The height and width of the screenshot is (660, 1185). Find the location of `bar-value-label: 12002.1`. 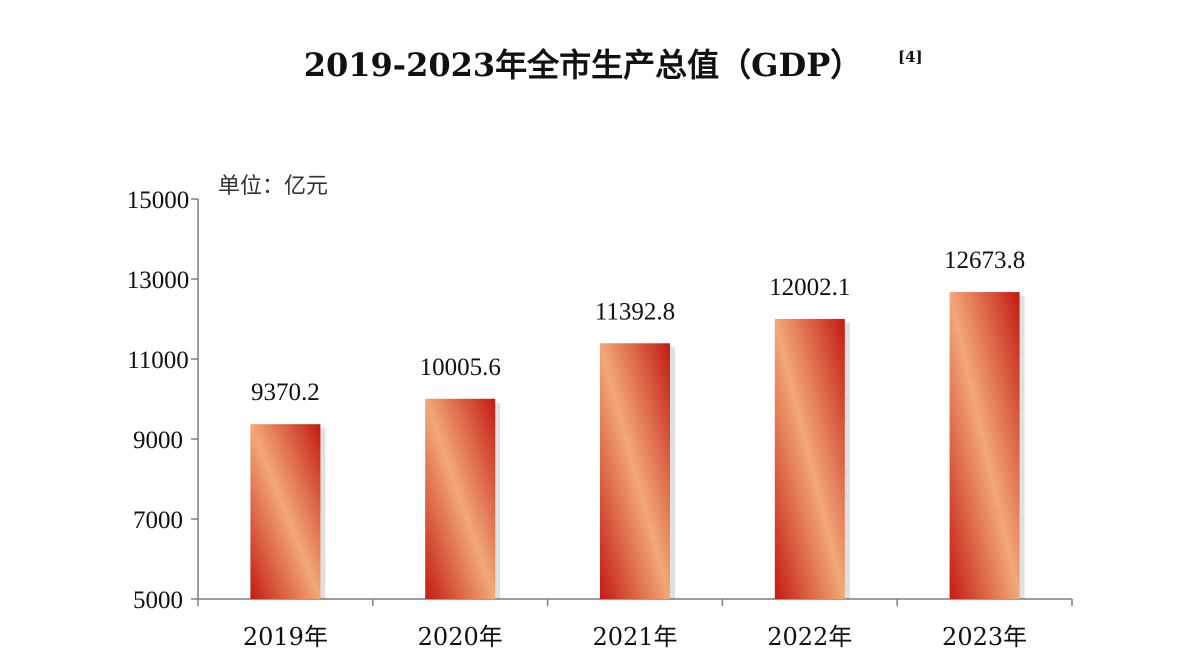

bar-value-label: 12002.1 is located at coordinates (809, 287).